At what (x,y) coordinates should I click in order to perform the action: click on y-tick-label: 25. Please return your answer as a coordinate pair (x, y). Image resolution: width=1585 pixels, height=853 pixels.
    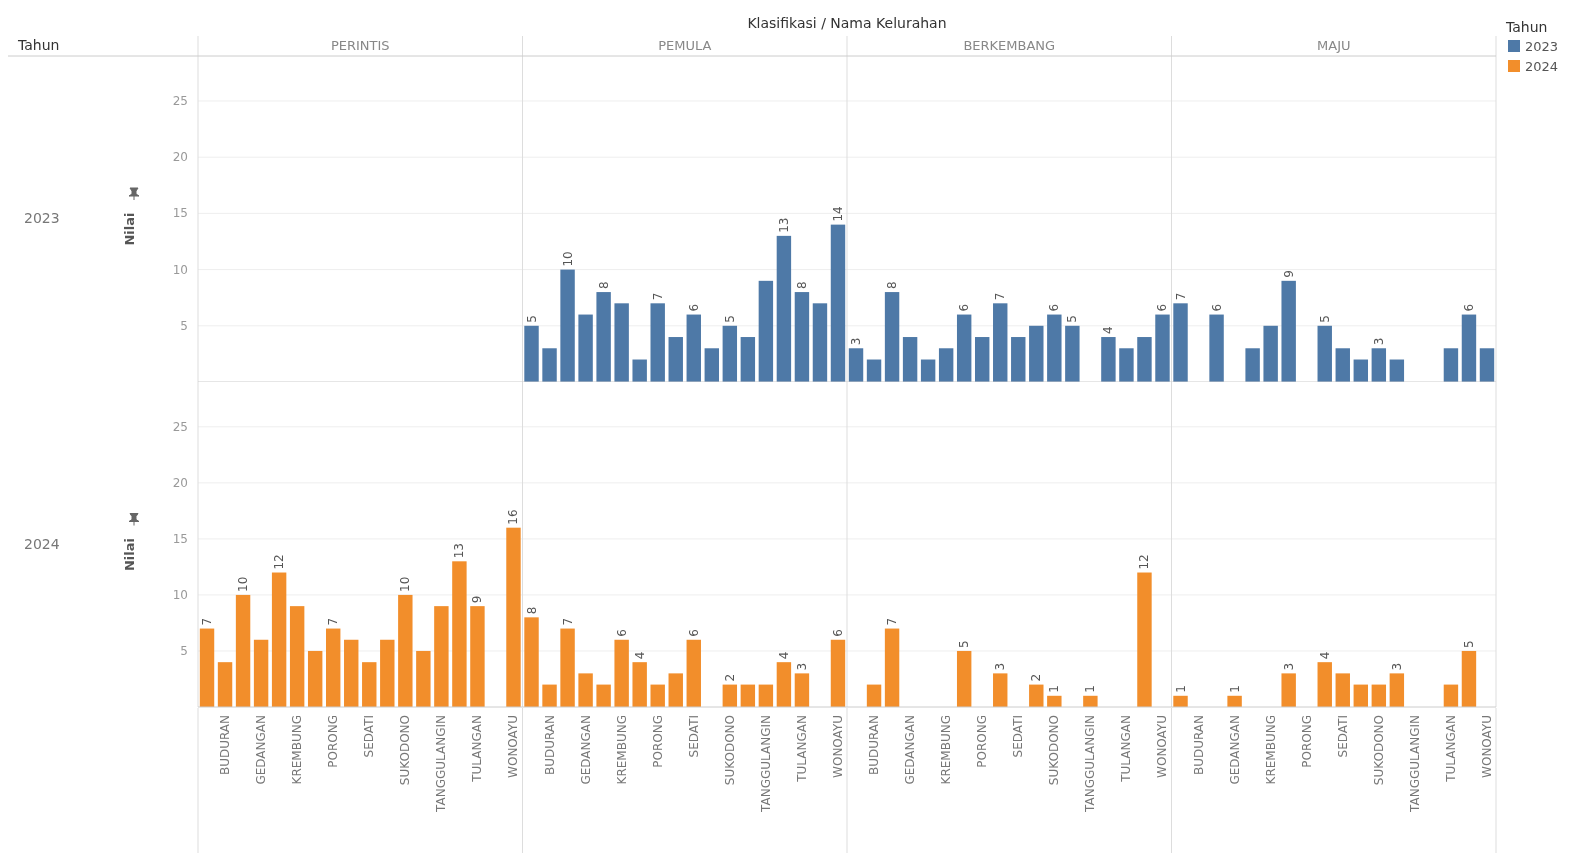
    Looking at the image, I should click on (180, 426).